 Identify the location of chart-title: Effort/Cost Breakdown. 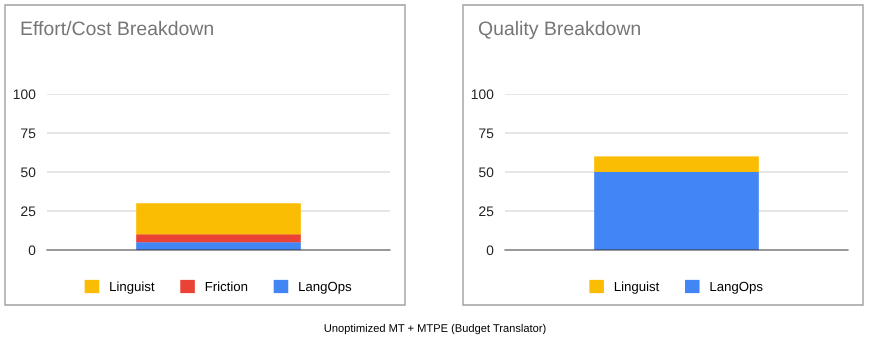
(117, 28).